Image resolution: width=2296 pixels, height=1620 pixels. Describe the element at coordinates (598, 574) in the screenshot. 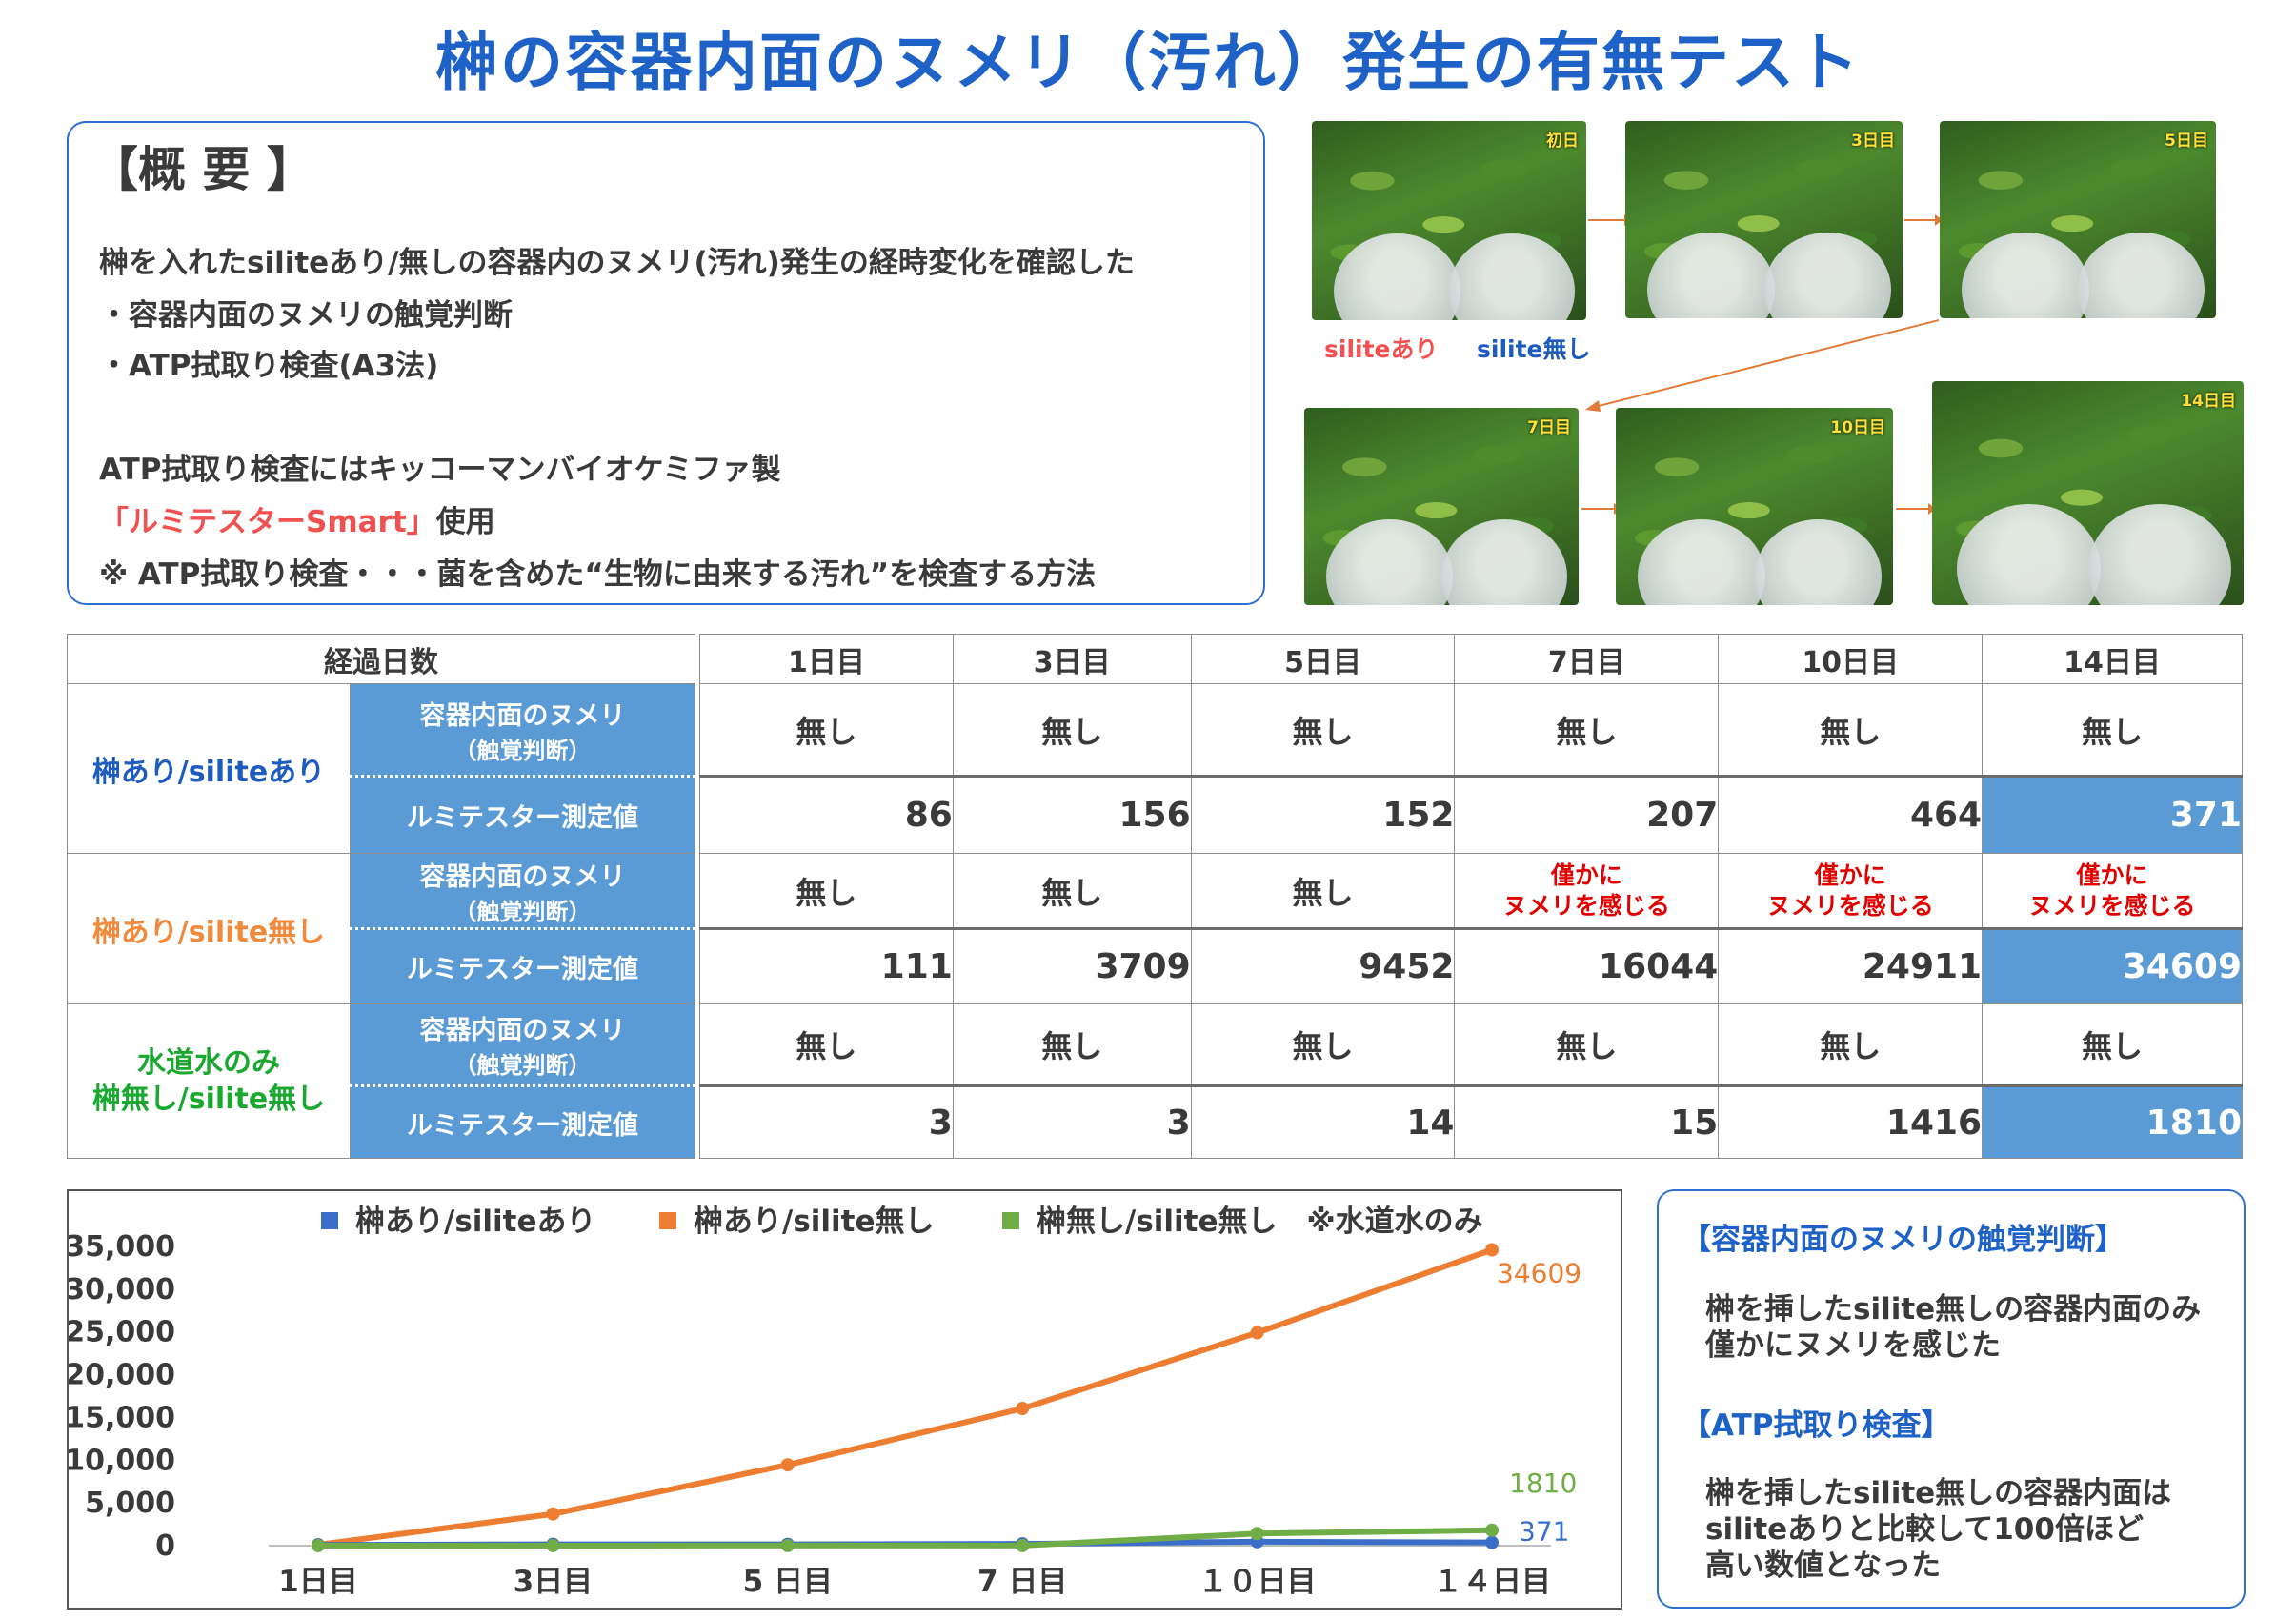

I see `summary-note: ※ ATP拭取り検査・・・菌を含めた“生物に由来する汚れ”を検査する方法` at that location.